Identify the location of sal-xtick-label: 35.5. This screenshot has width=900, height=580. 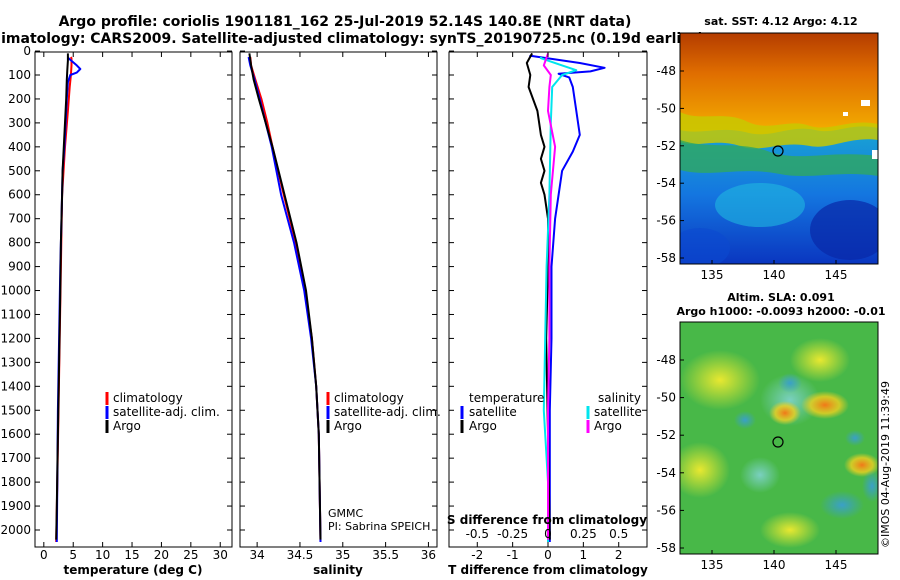
(385, 555).